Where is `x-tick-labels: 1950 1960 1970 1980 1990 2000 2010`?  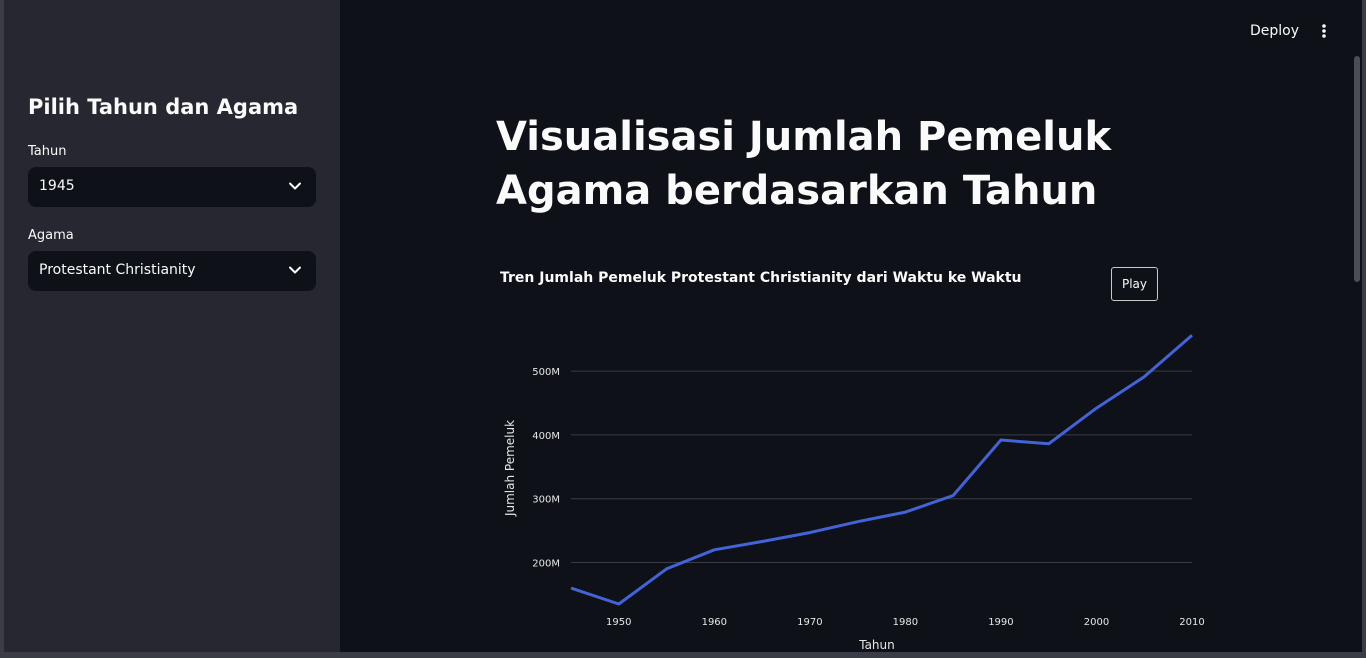
x-tick-labels: 1950 1960 1970 1980 1990 2000 2010 is located at coordinates (905, 622).